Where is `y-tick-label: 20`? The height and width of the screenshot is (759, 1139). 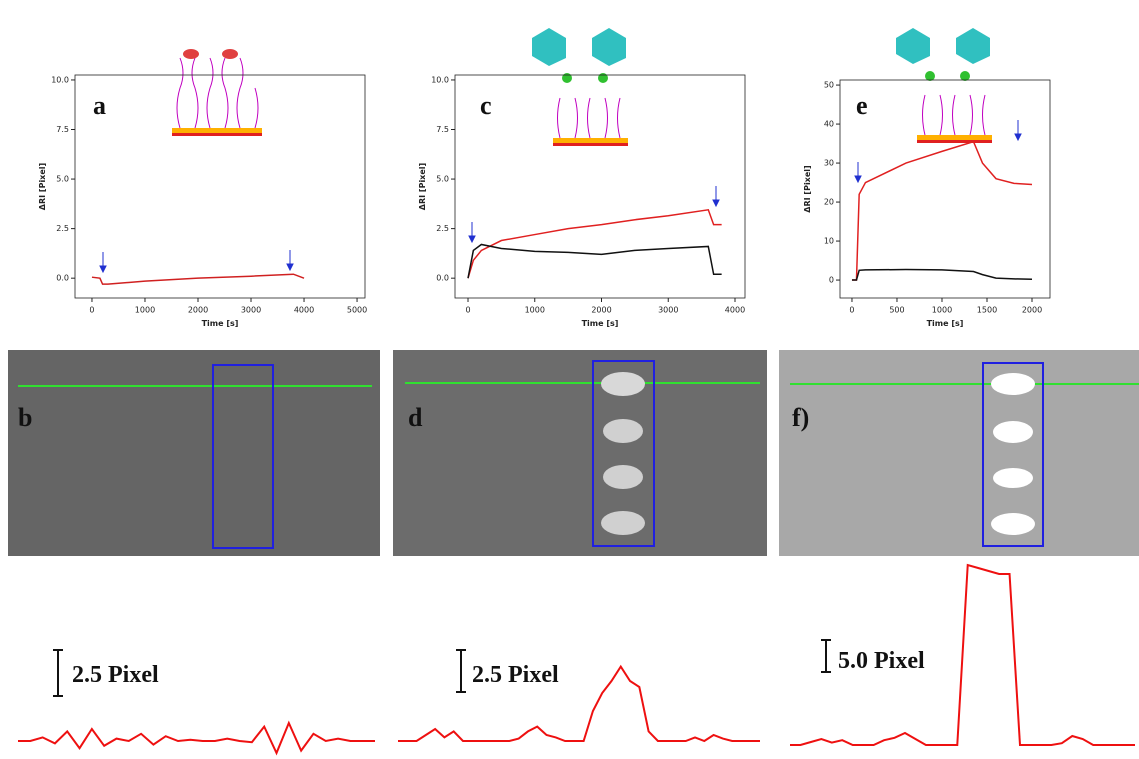 y-tick-label: 20 is located at coordinates (829, 202).